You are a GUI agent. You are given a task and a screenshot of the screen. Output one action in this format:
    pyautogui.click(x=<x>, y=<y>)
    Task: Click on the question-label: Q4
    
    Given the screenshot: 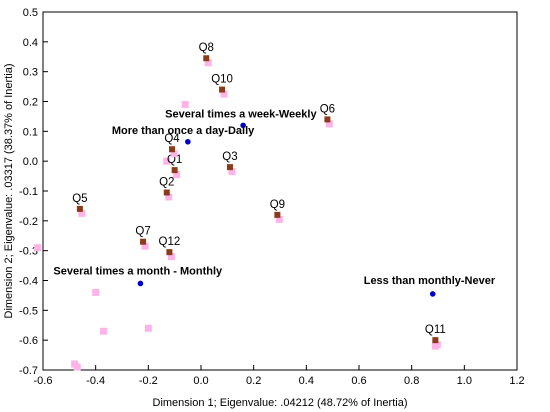 What is the action you would take?
    pyautogui.click(x=172, y=139)
    